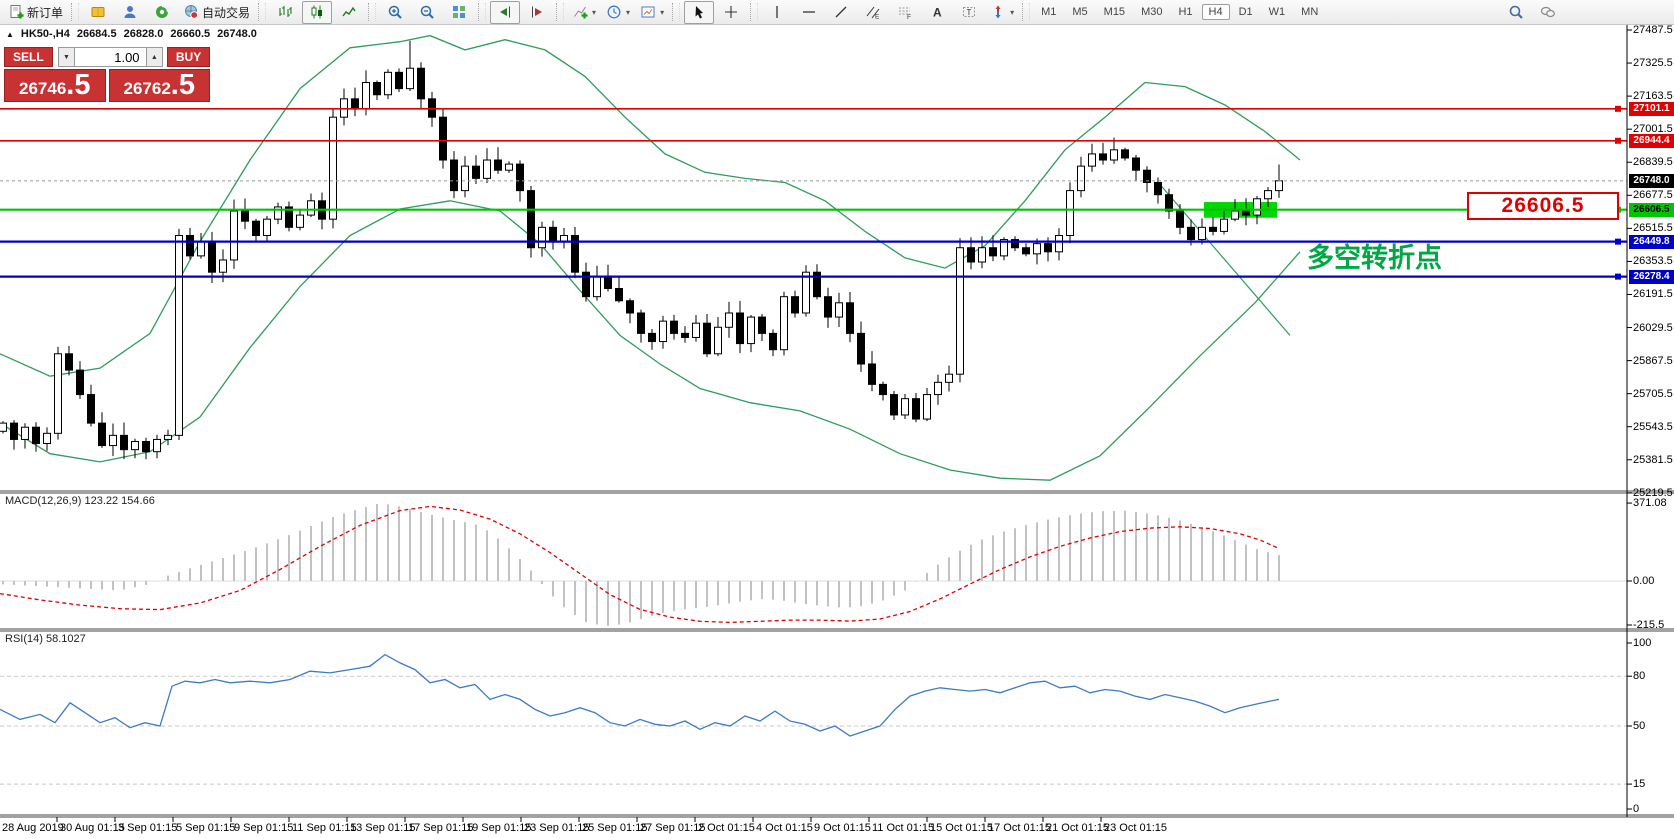  I want to click on cursor-button, so click(699, 12).